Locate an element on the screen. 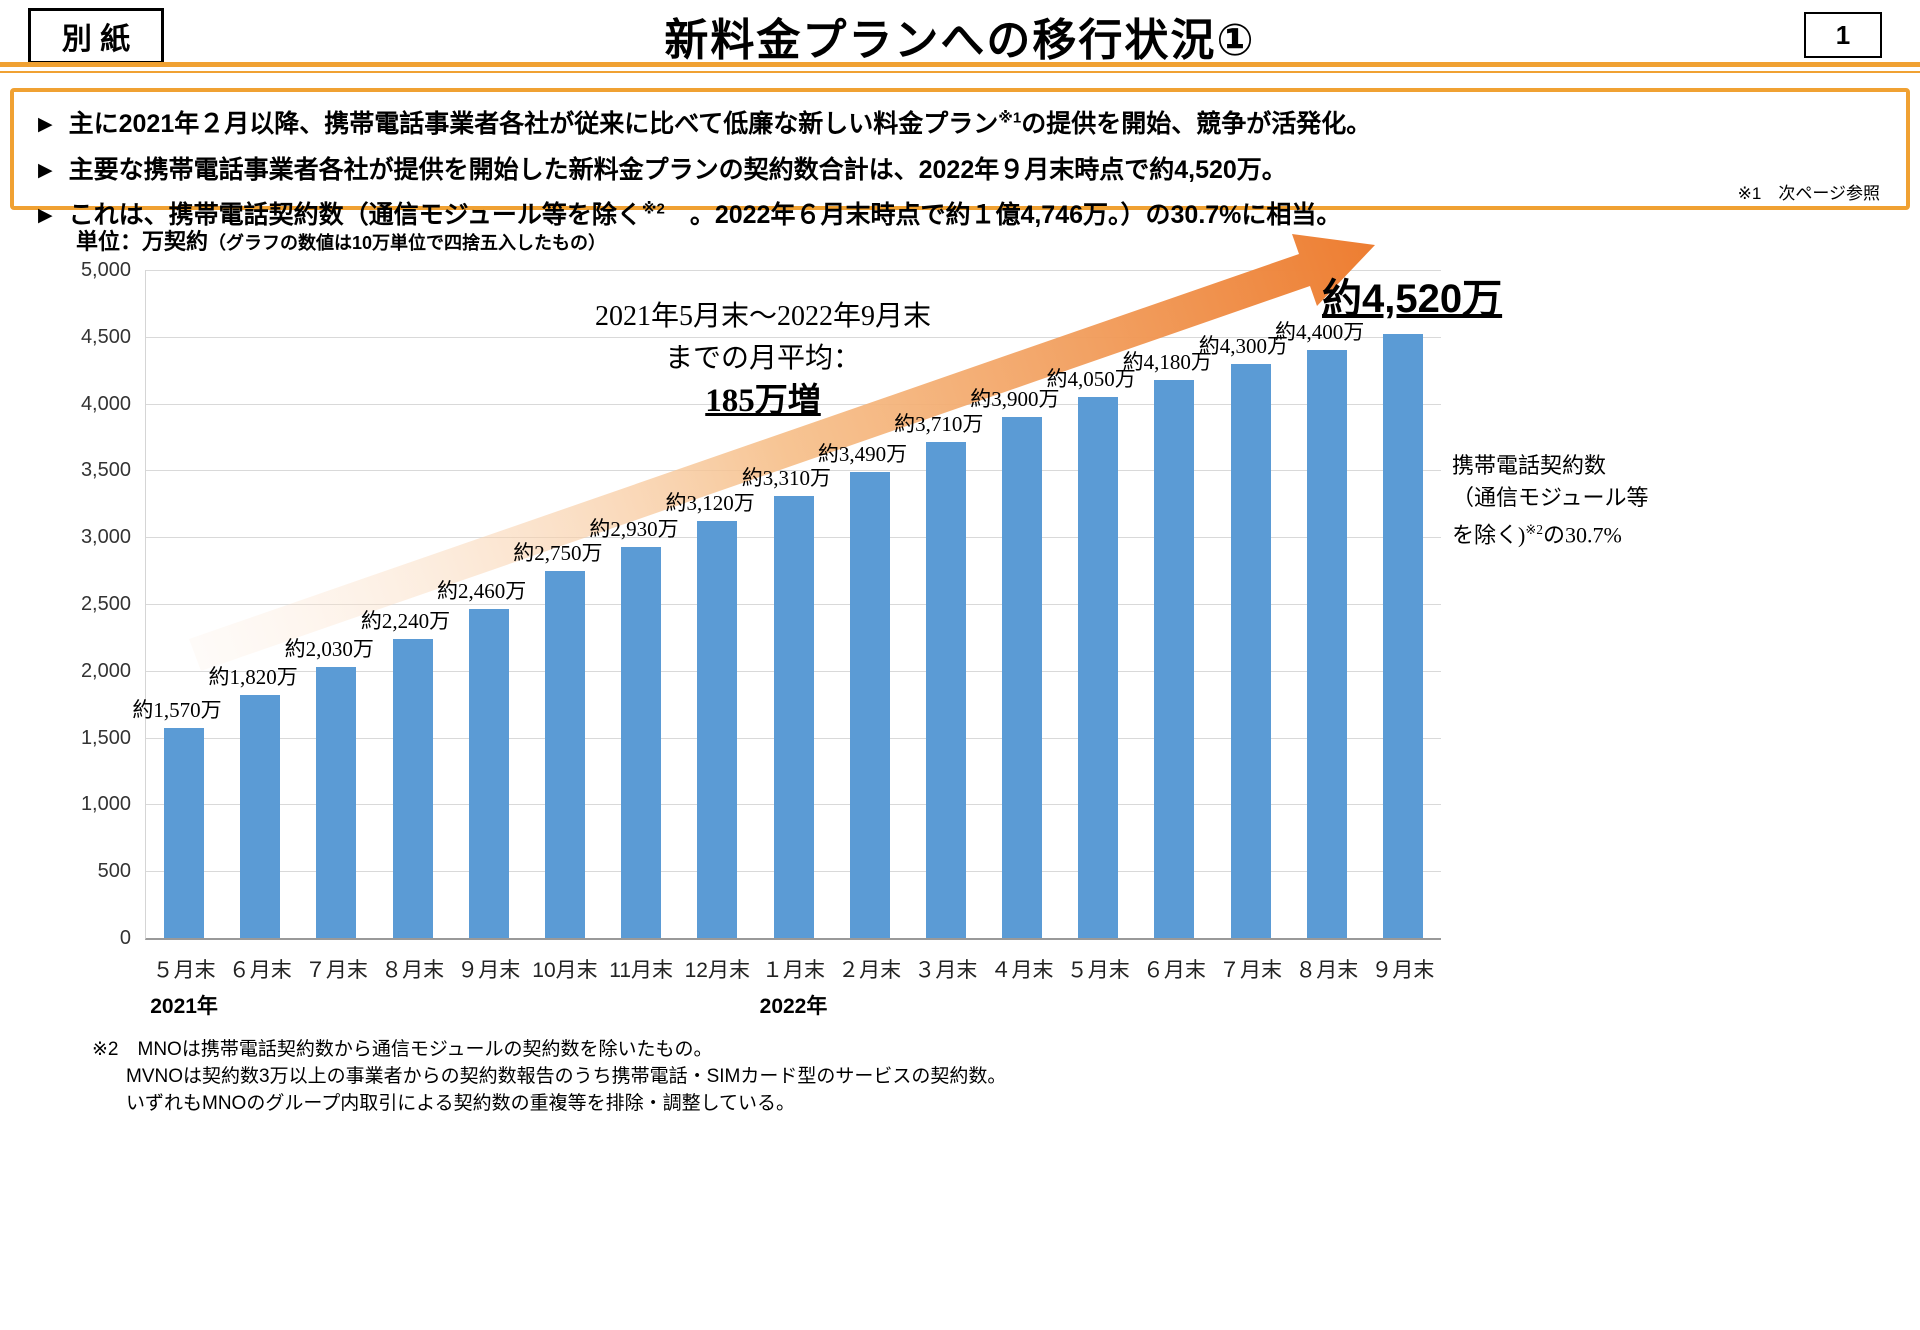 The image size is (1920, 1330). x-axis-label: ３月末 is located at coordinates (946, 970).